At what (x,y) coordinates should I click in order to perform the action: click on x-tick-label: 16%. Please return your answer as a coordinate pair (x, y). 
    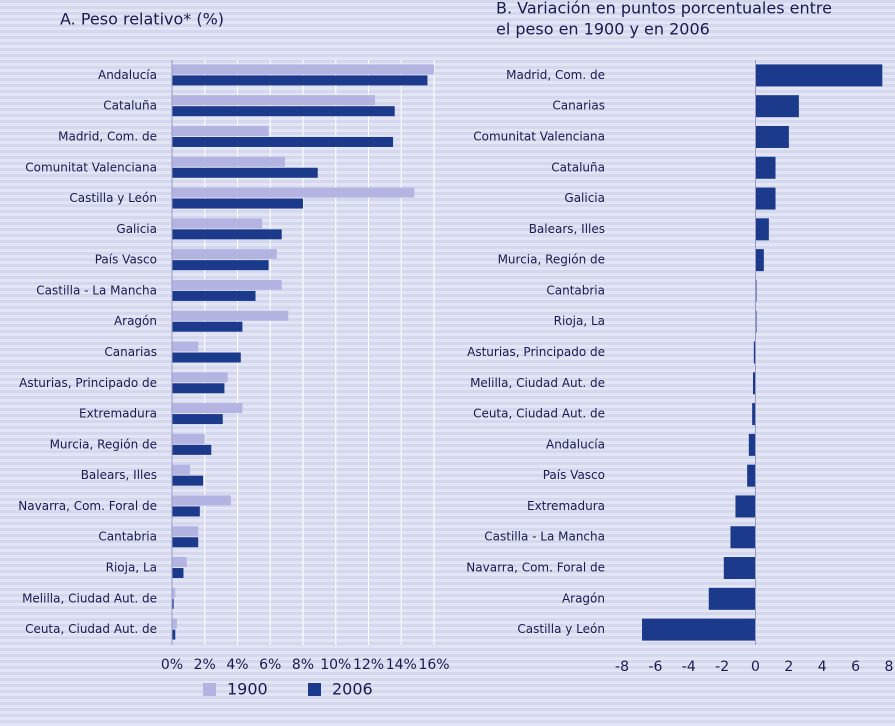
    Looking at the image, I should click on (433, 665).